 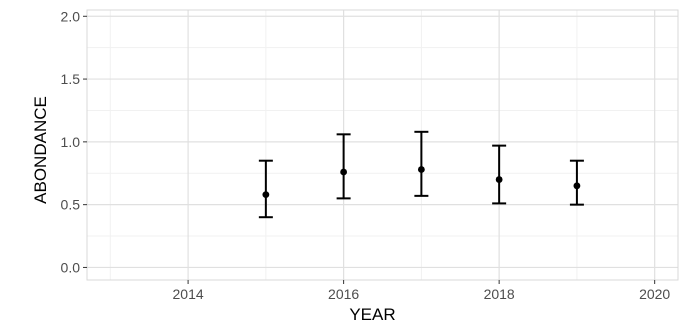 I want to click on x-tick-label: 2014, so click(x=188, y=294).